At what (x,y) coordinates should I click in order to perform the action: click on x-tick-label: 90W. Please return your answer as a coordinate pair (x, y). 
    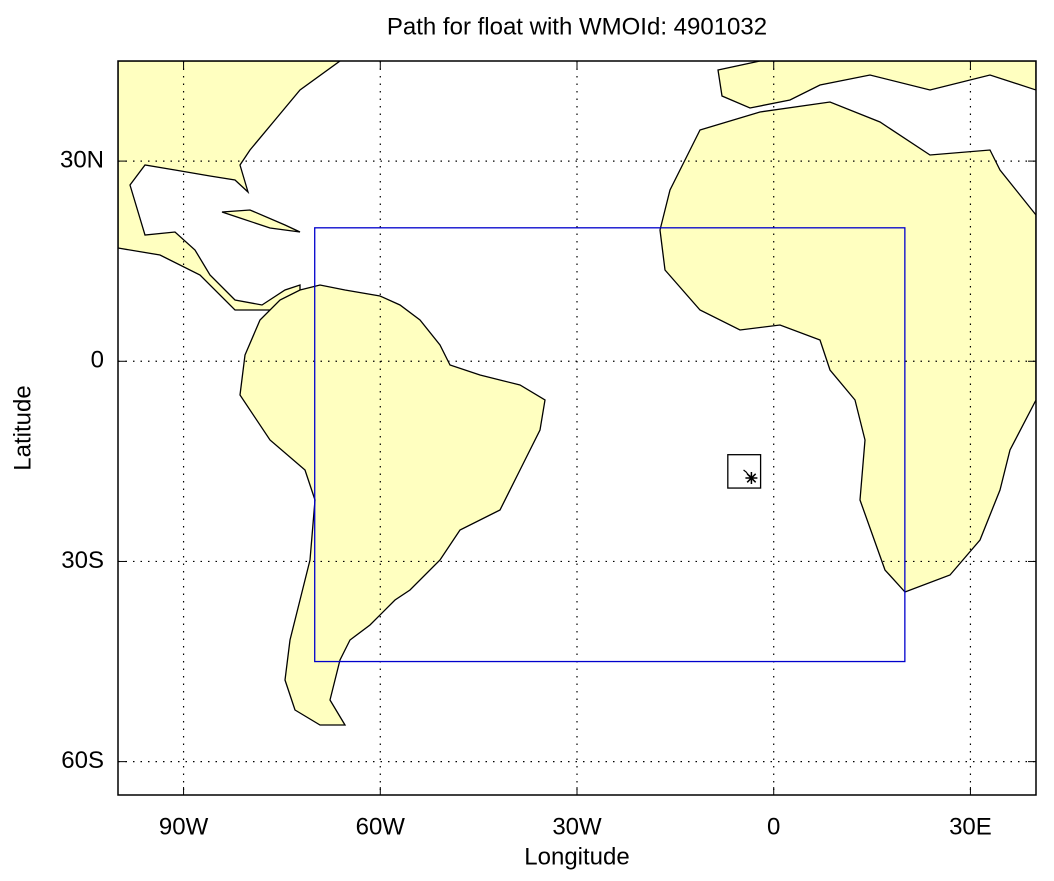
    Looking at the image, I should click on (184, 826).